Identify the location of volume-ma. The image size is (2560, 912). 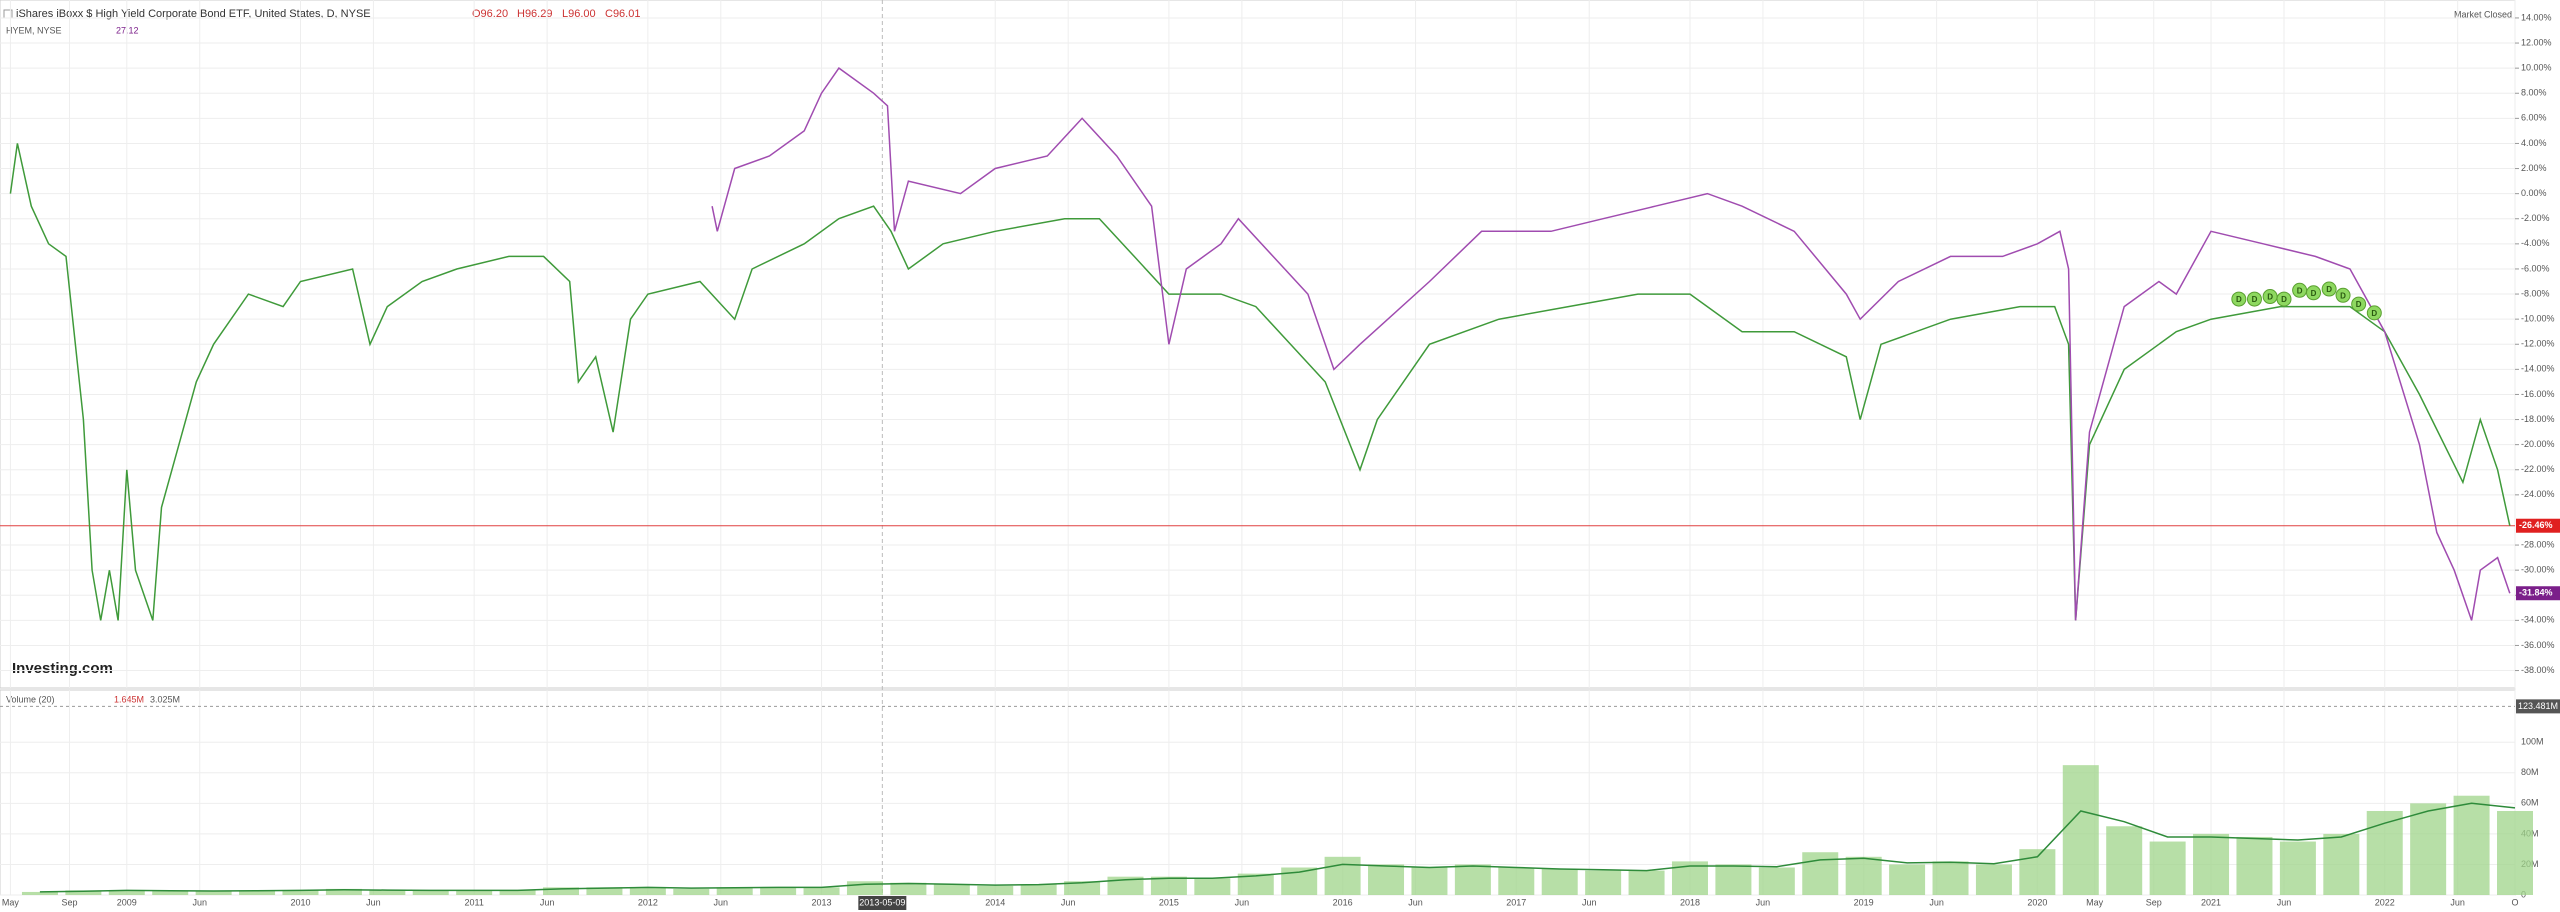
(1277, 847).